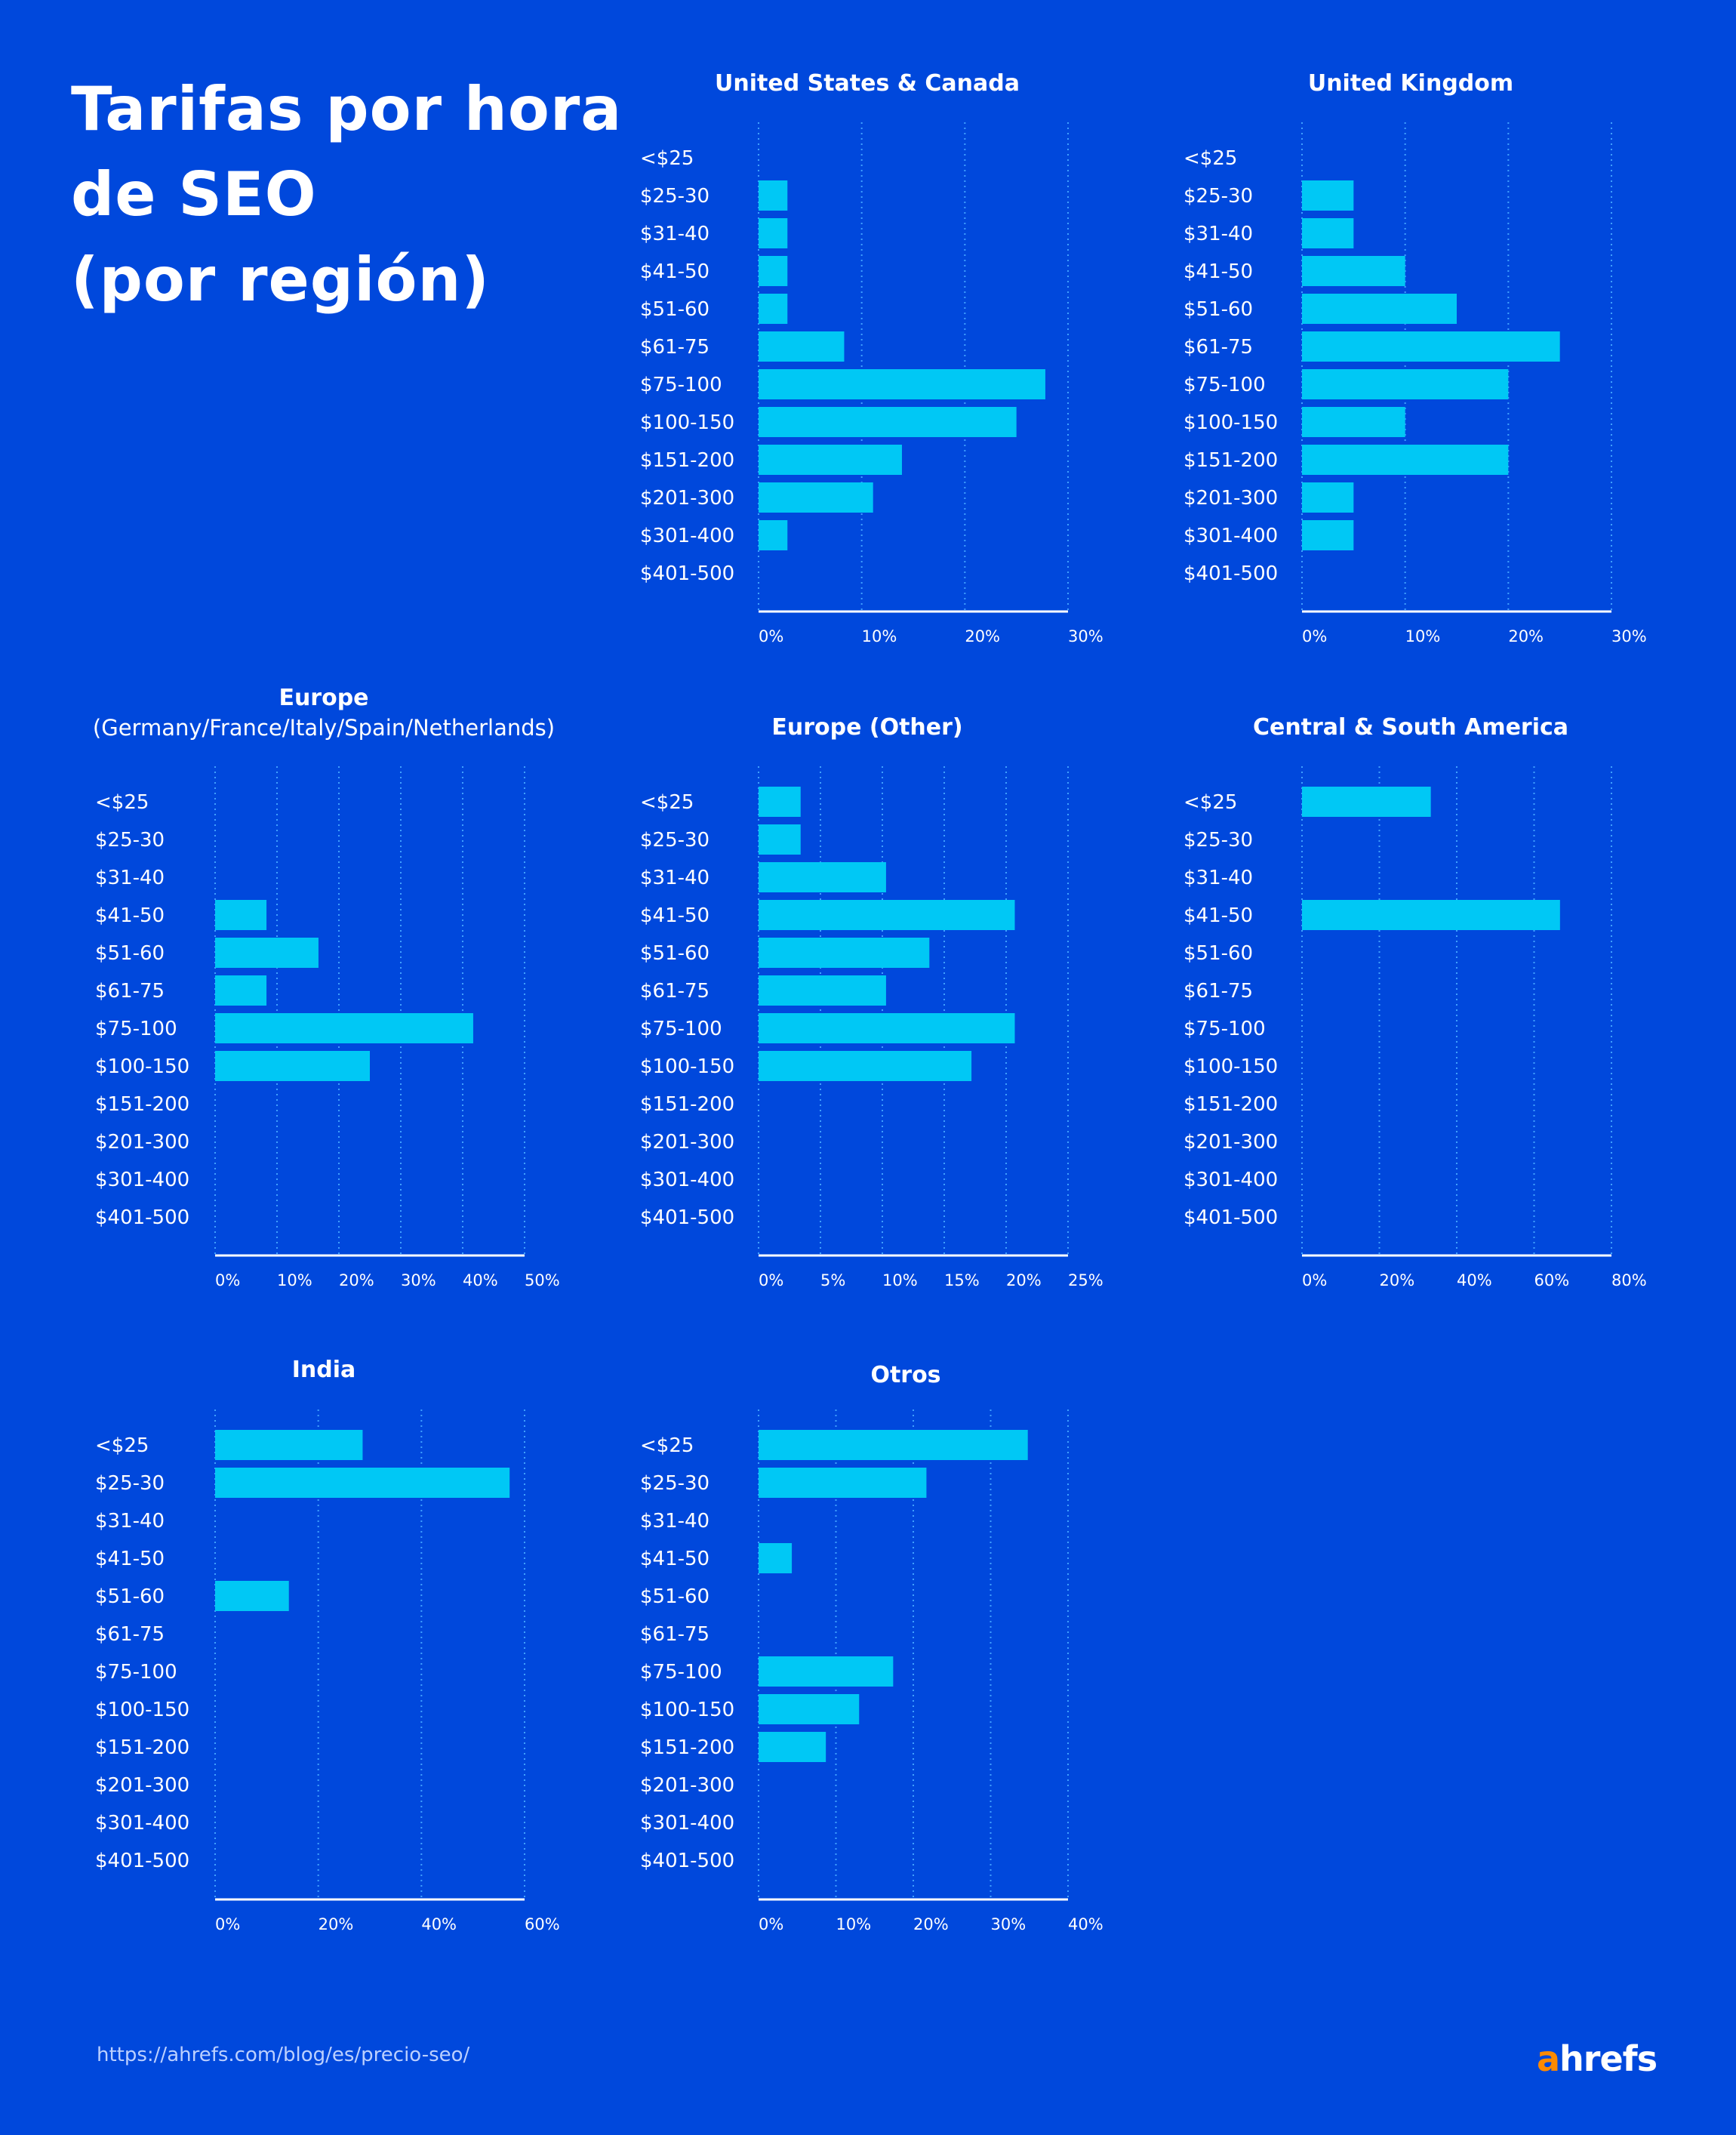 This screenshot has height=2135, width=1736. I want to click on x-tick-label: 80%, so click(1629, 1280).